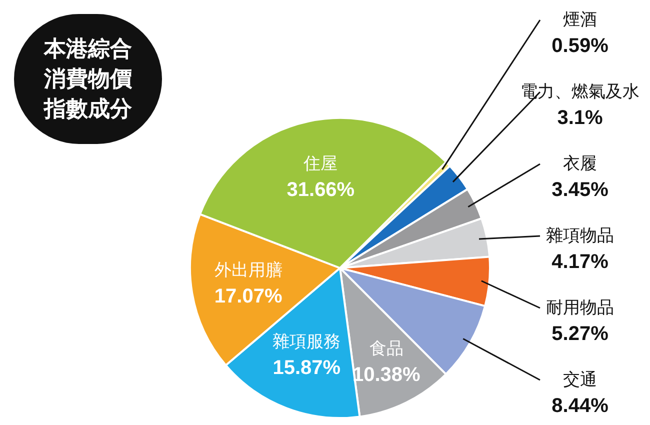 The image size is (650, 425). I want to click on slice-label: 煙酒, so click(580, 19).